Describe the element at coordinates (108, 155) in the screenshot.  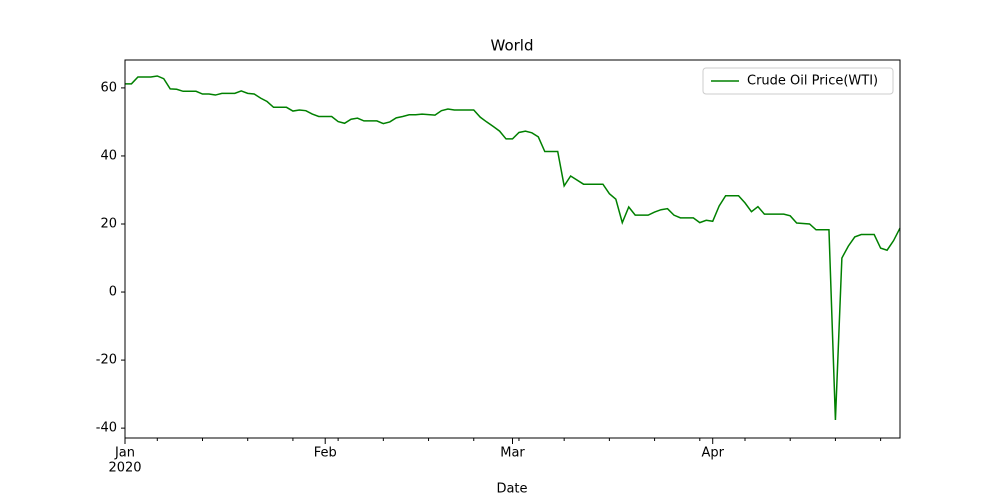
I see `y-tick-label: 40` at that location.